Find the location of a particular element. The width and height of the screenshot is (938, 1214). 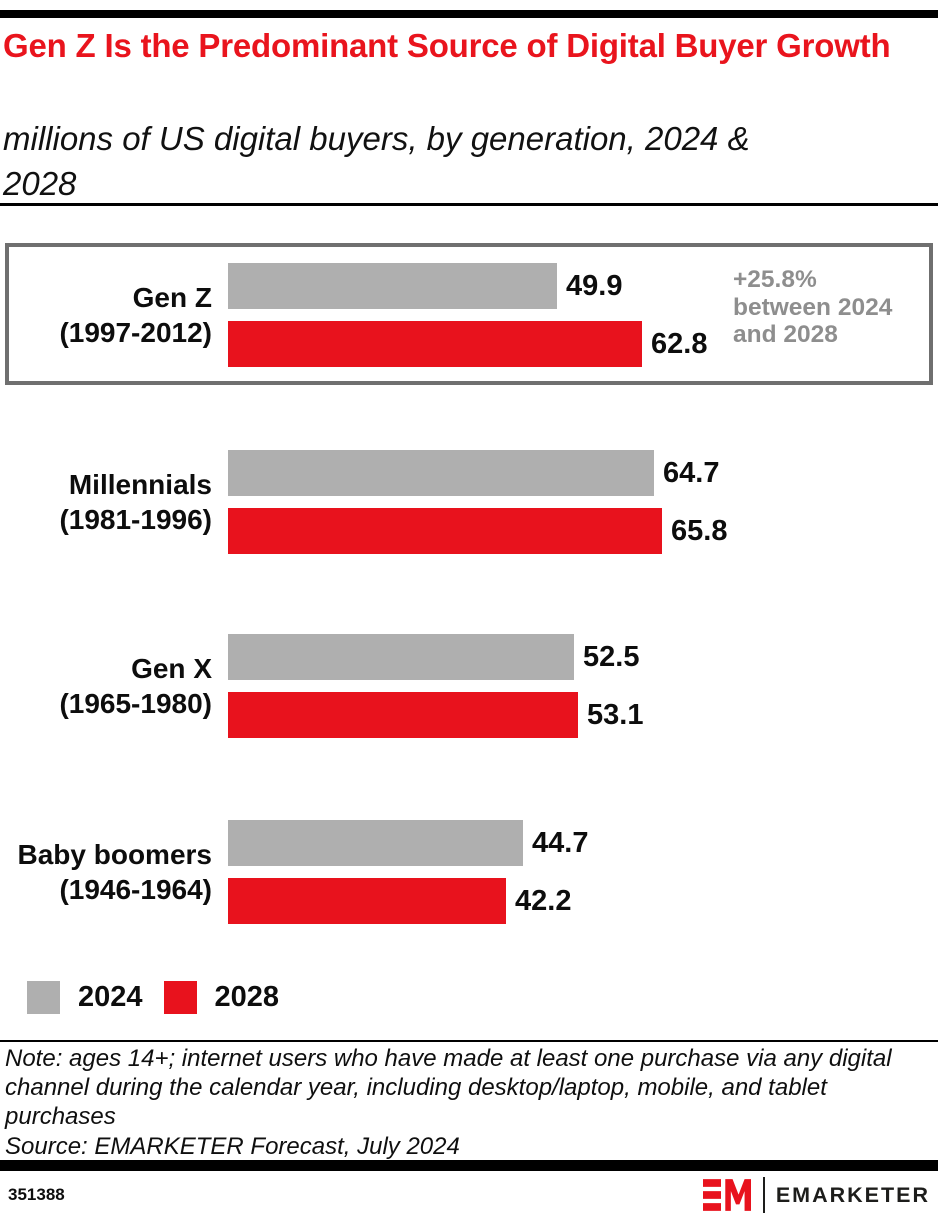

header-divider-line is located at coordinates (469, 204).